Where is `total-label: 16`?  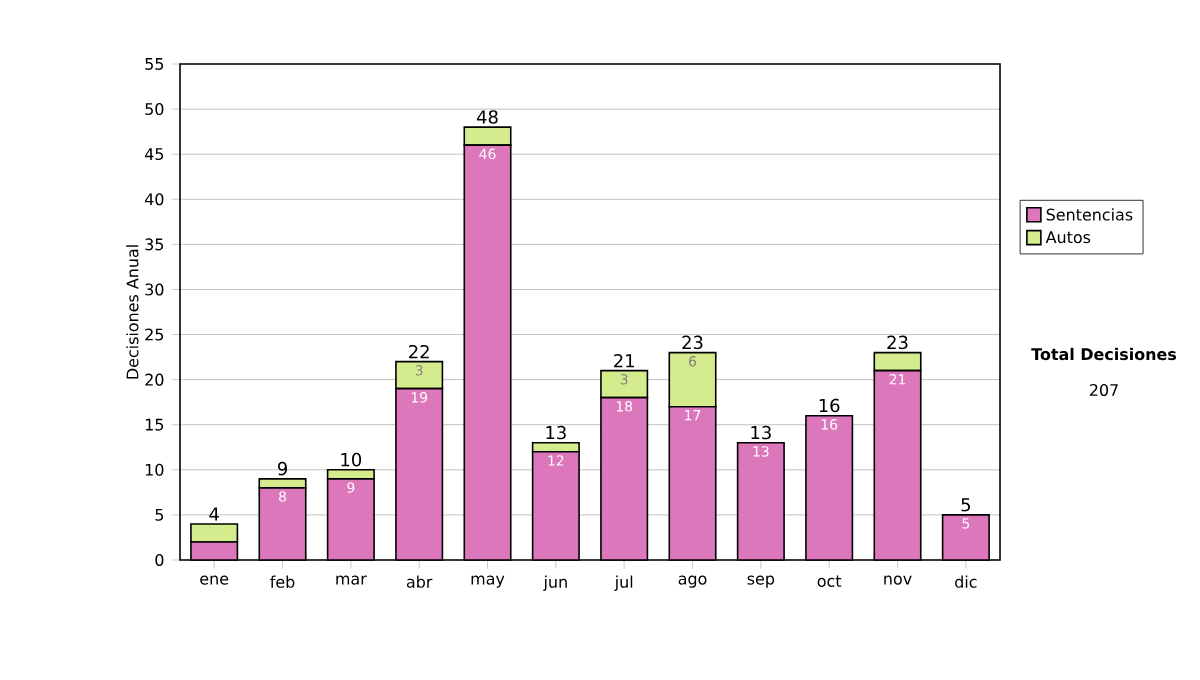
total-label: 16 is located at coordinates (829, 405).